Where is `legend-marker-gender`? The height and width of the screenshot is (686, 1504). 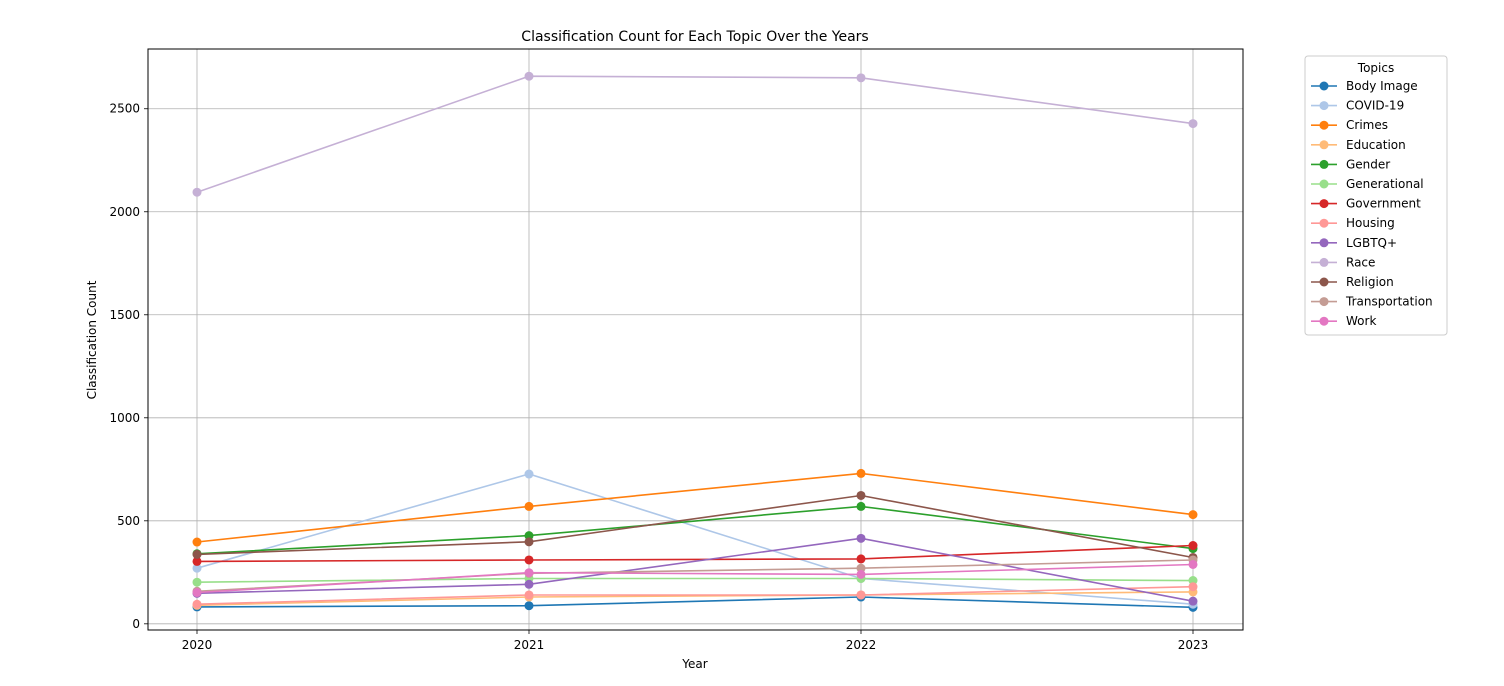
legend-marker-gender is located at coordinates (1324, 164).